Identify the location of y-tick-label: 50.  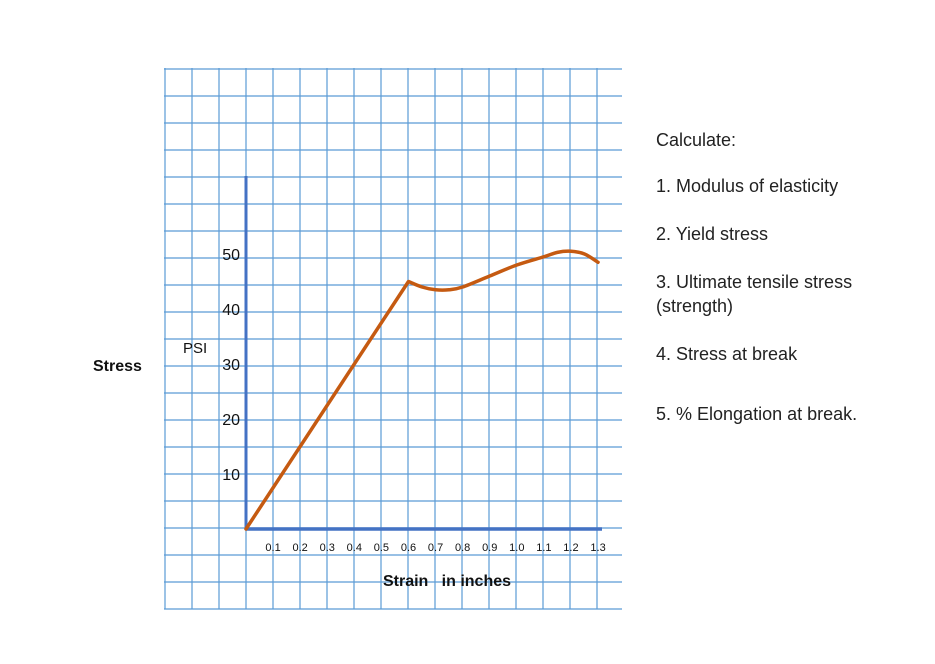
(231, 255).